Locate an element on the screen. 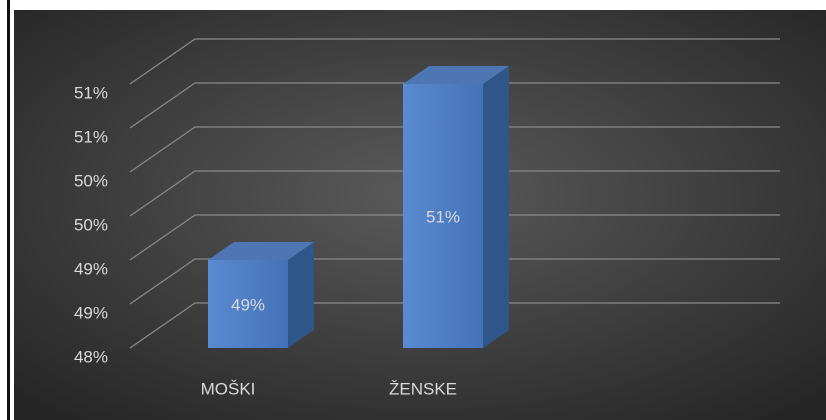 The width and height of the screenshot is (826, 420). border is located at coordinates (8, 210).